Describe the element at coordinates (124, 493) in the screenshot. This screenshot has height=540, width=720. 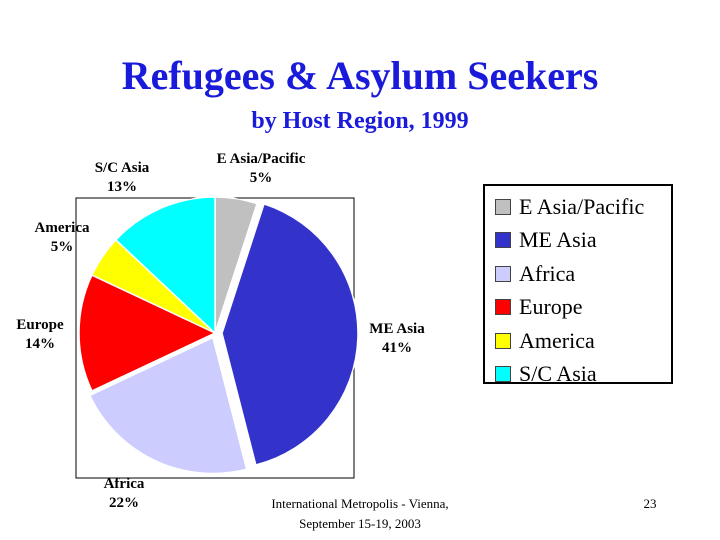
I see `data-label: Africa 22%` at that location.